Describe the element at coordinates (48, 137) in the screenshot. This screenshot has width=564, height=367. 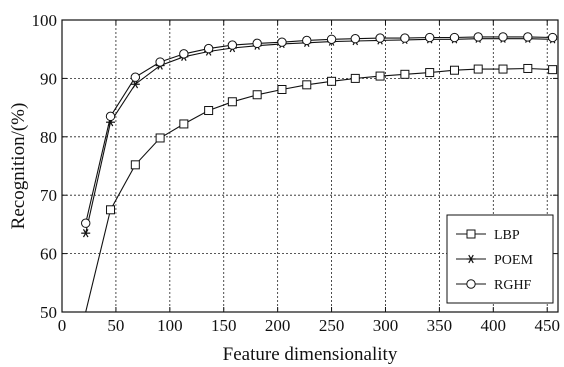
I see `y-tick-label: 80` at that location.